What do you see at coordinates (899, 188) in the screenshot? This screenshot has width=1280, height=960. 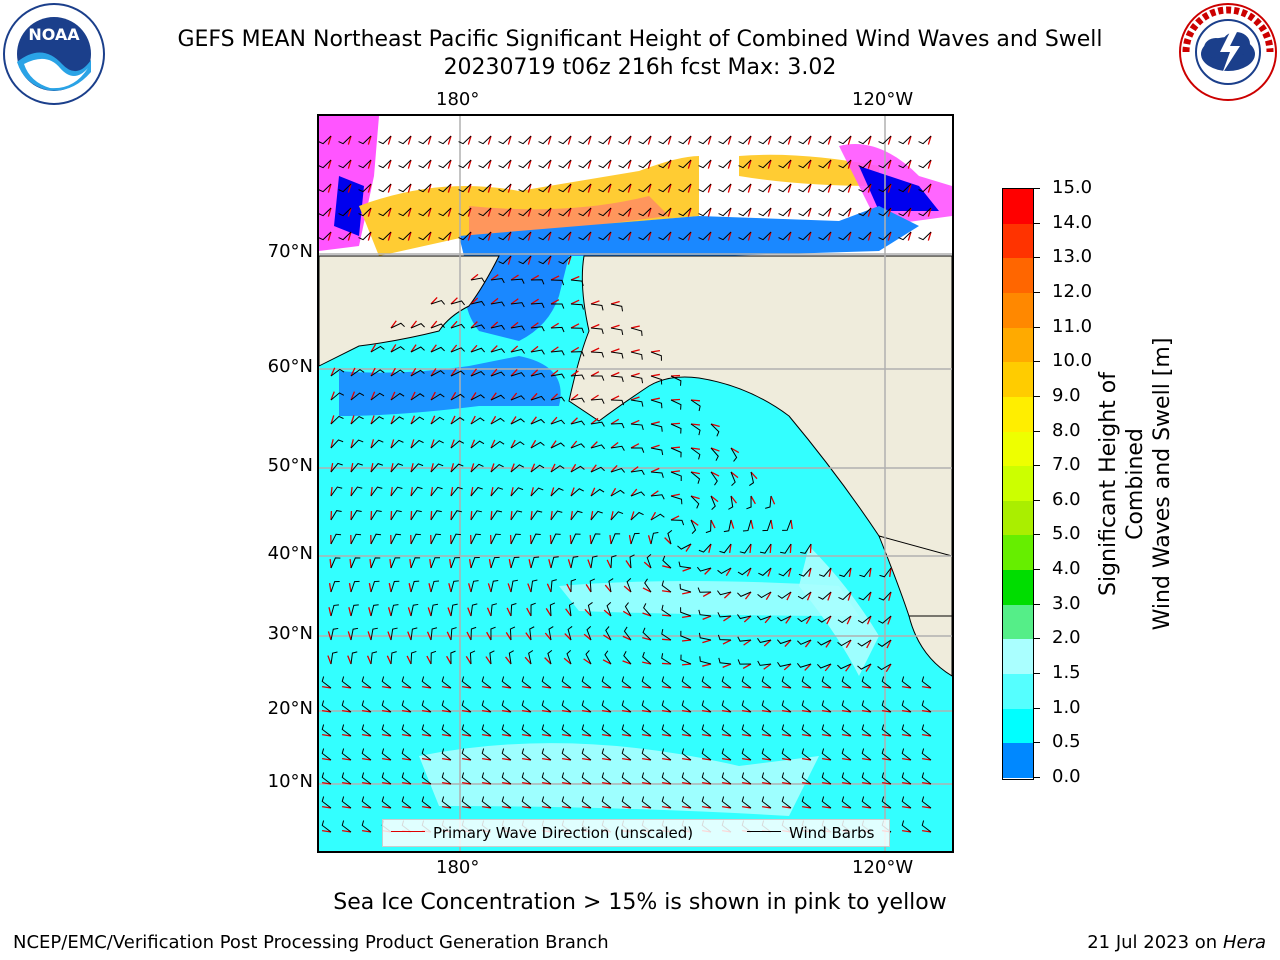 I see `sea-ice-fringe` at bounding box center [899, 188].